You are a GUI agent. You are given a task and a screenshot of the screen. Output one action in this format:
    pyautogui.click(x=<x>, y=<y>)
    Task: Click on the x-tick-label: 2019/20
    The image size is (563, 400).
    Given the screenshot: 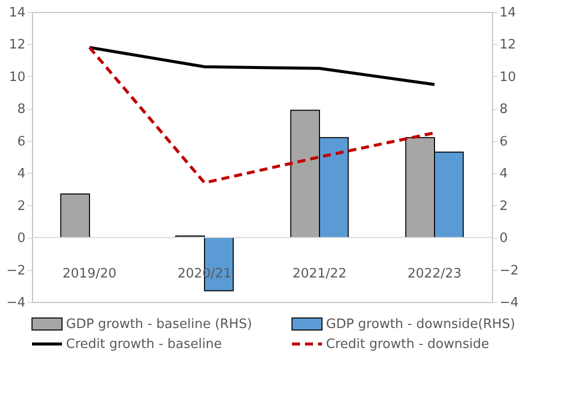 What is the action you would take?
    pyautogui.click(x=89, y=274)
    